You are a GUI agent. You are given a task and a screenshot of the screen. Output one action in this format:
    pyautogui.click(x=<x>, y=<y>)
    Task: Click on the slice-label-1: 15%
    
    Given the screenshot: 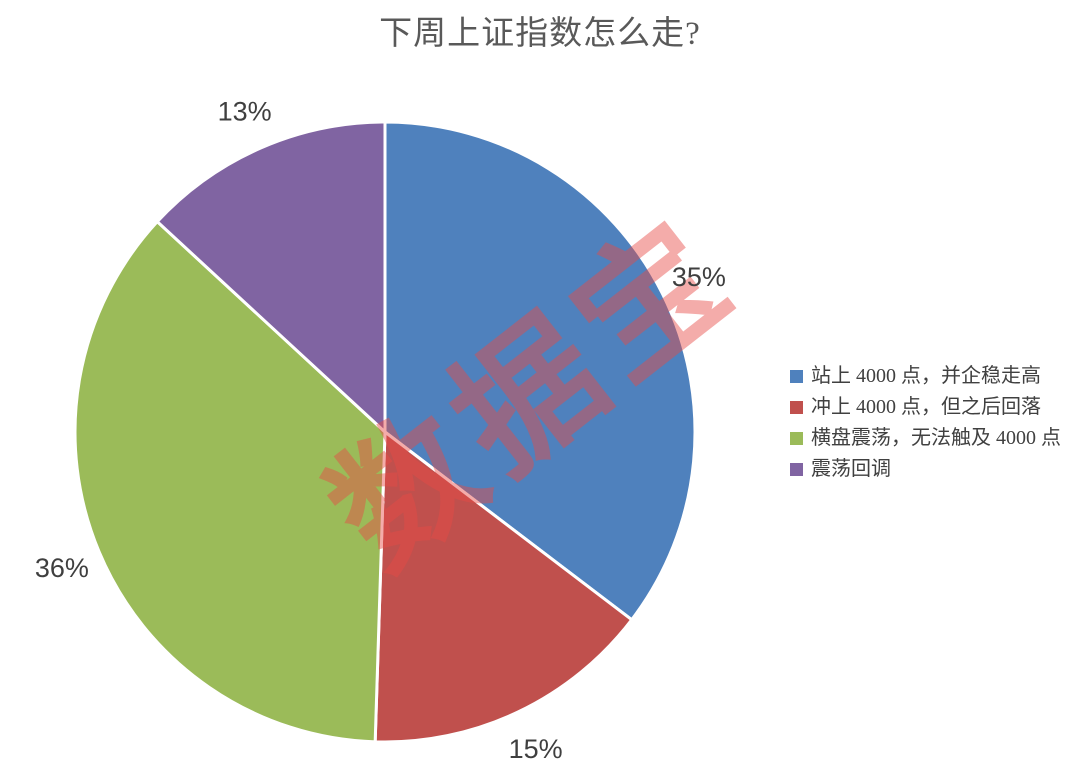 What is the action you would take?
    pyautogui.click(x=536, y=749)
    